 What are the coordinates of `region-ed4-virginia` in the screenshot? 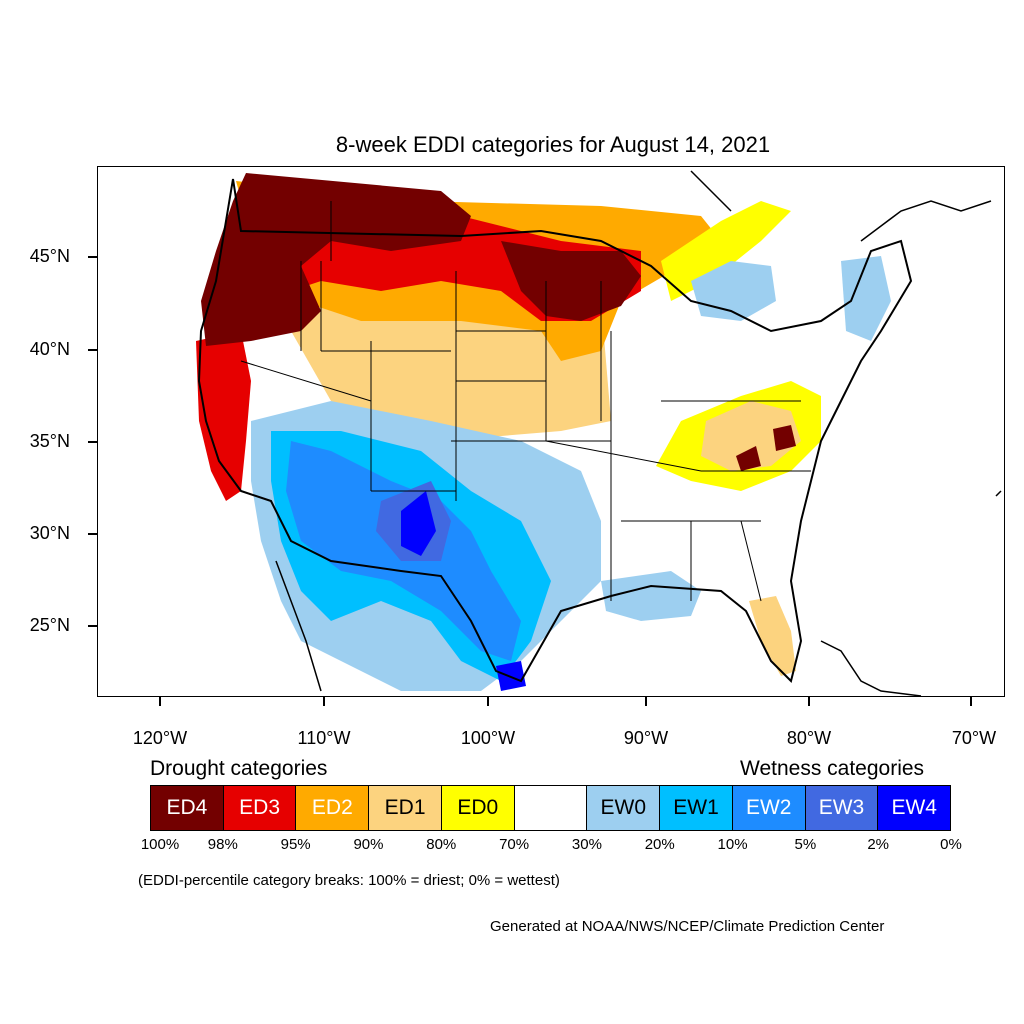 It's located at (784, 438).